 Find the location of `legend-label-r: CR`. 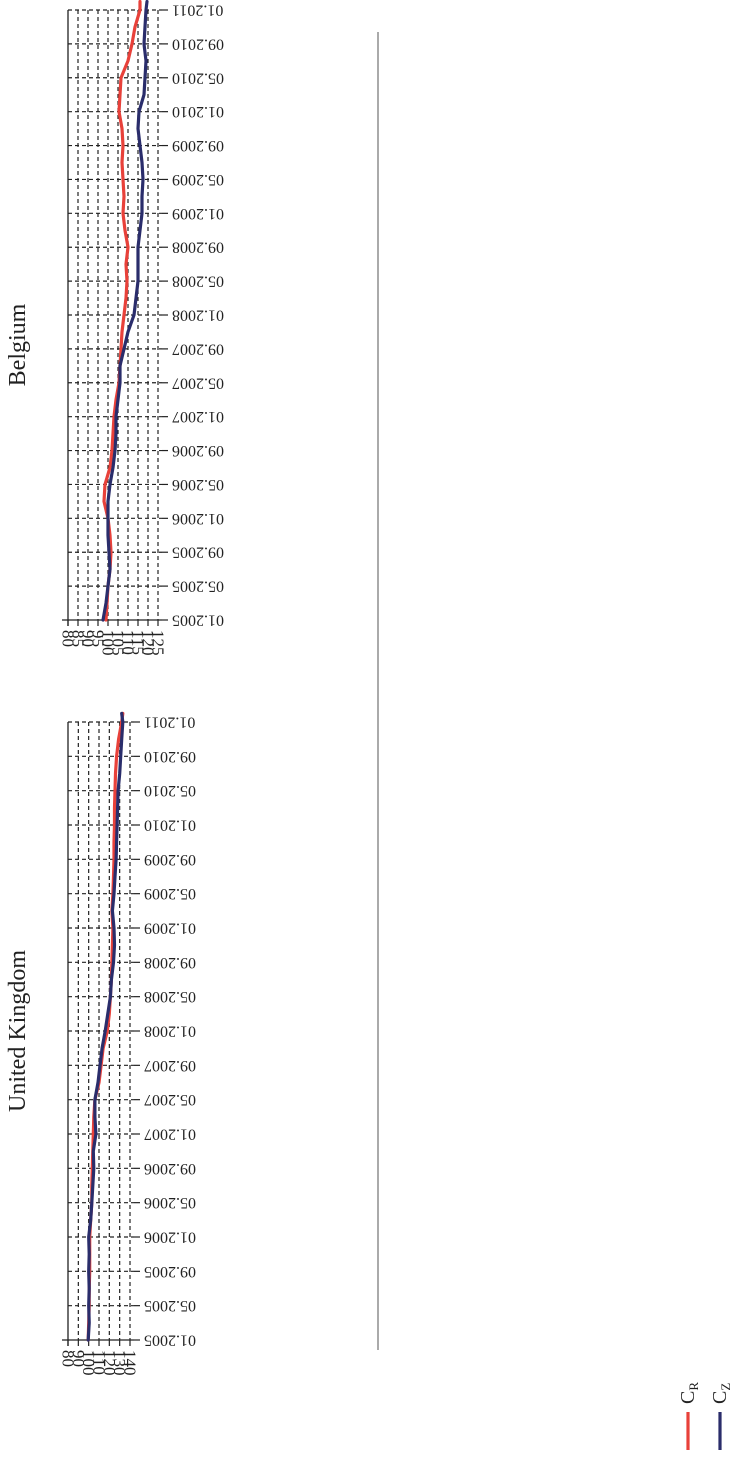

legend-label-r: CR is located at coordinates (689, 1393).